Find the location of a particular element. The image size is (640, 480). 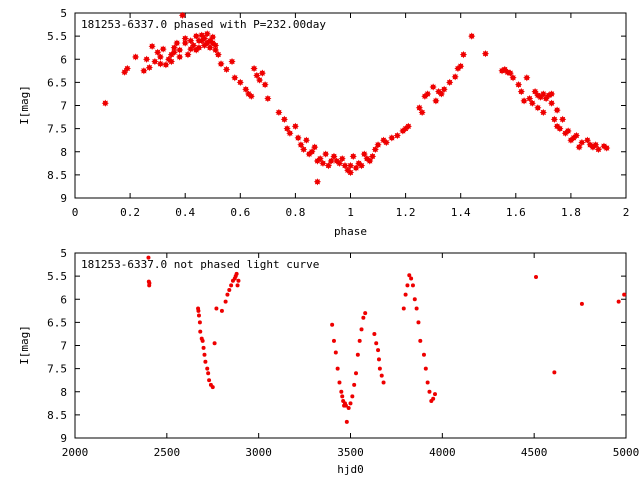

y-tick-label: 6 is located at coordinates (63, 59).